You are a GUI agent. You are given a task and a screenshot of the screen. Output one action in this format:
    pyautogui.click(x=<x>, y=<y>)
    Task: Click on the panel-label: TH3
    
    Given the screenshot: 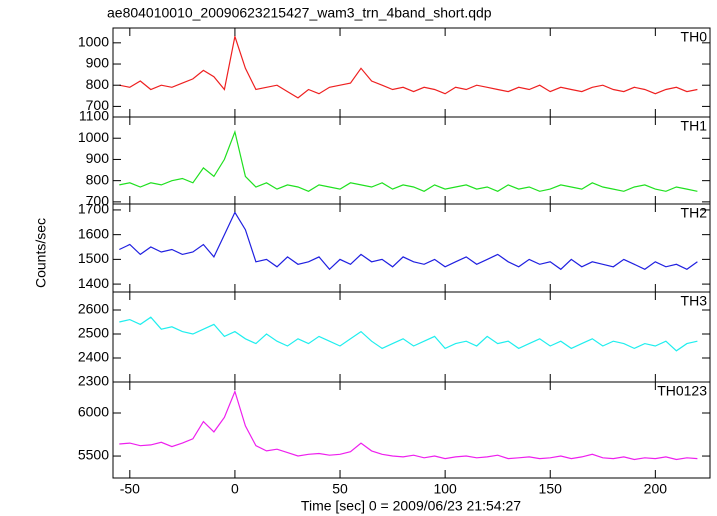 What is the action you would take?
    pyautogui.click(x=694, y=301)
    